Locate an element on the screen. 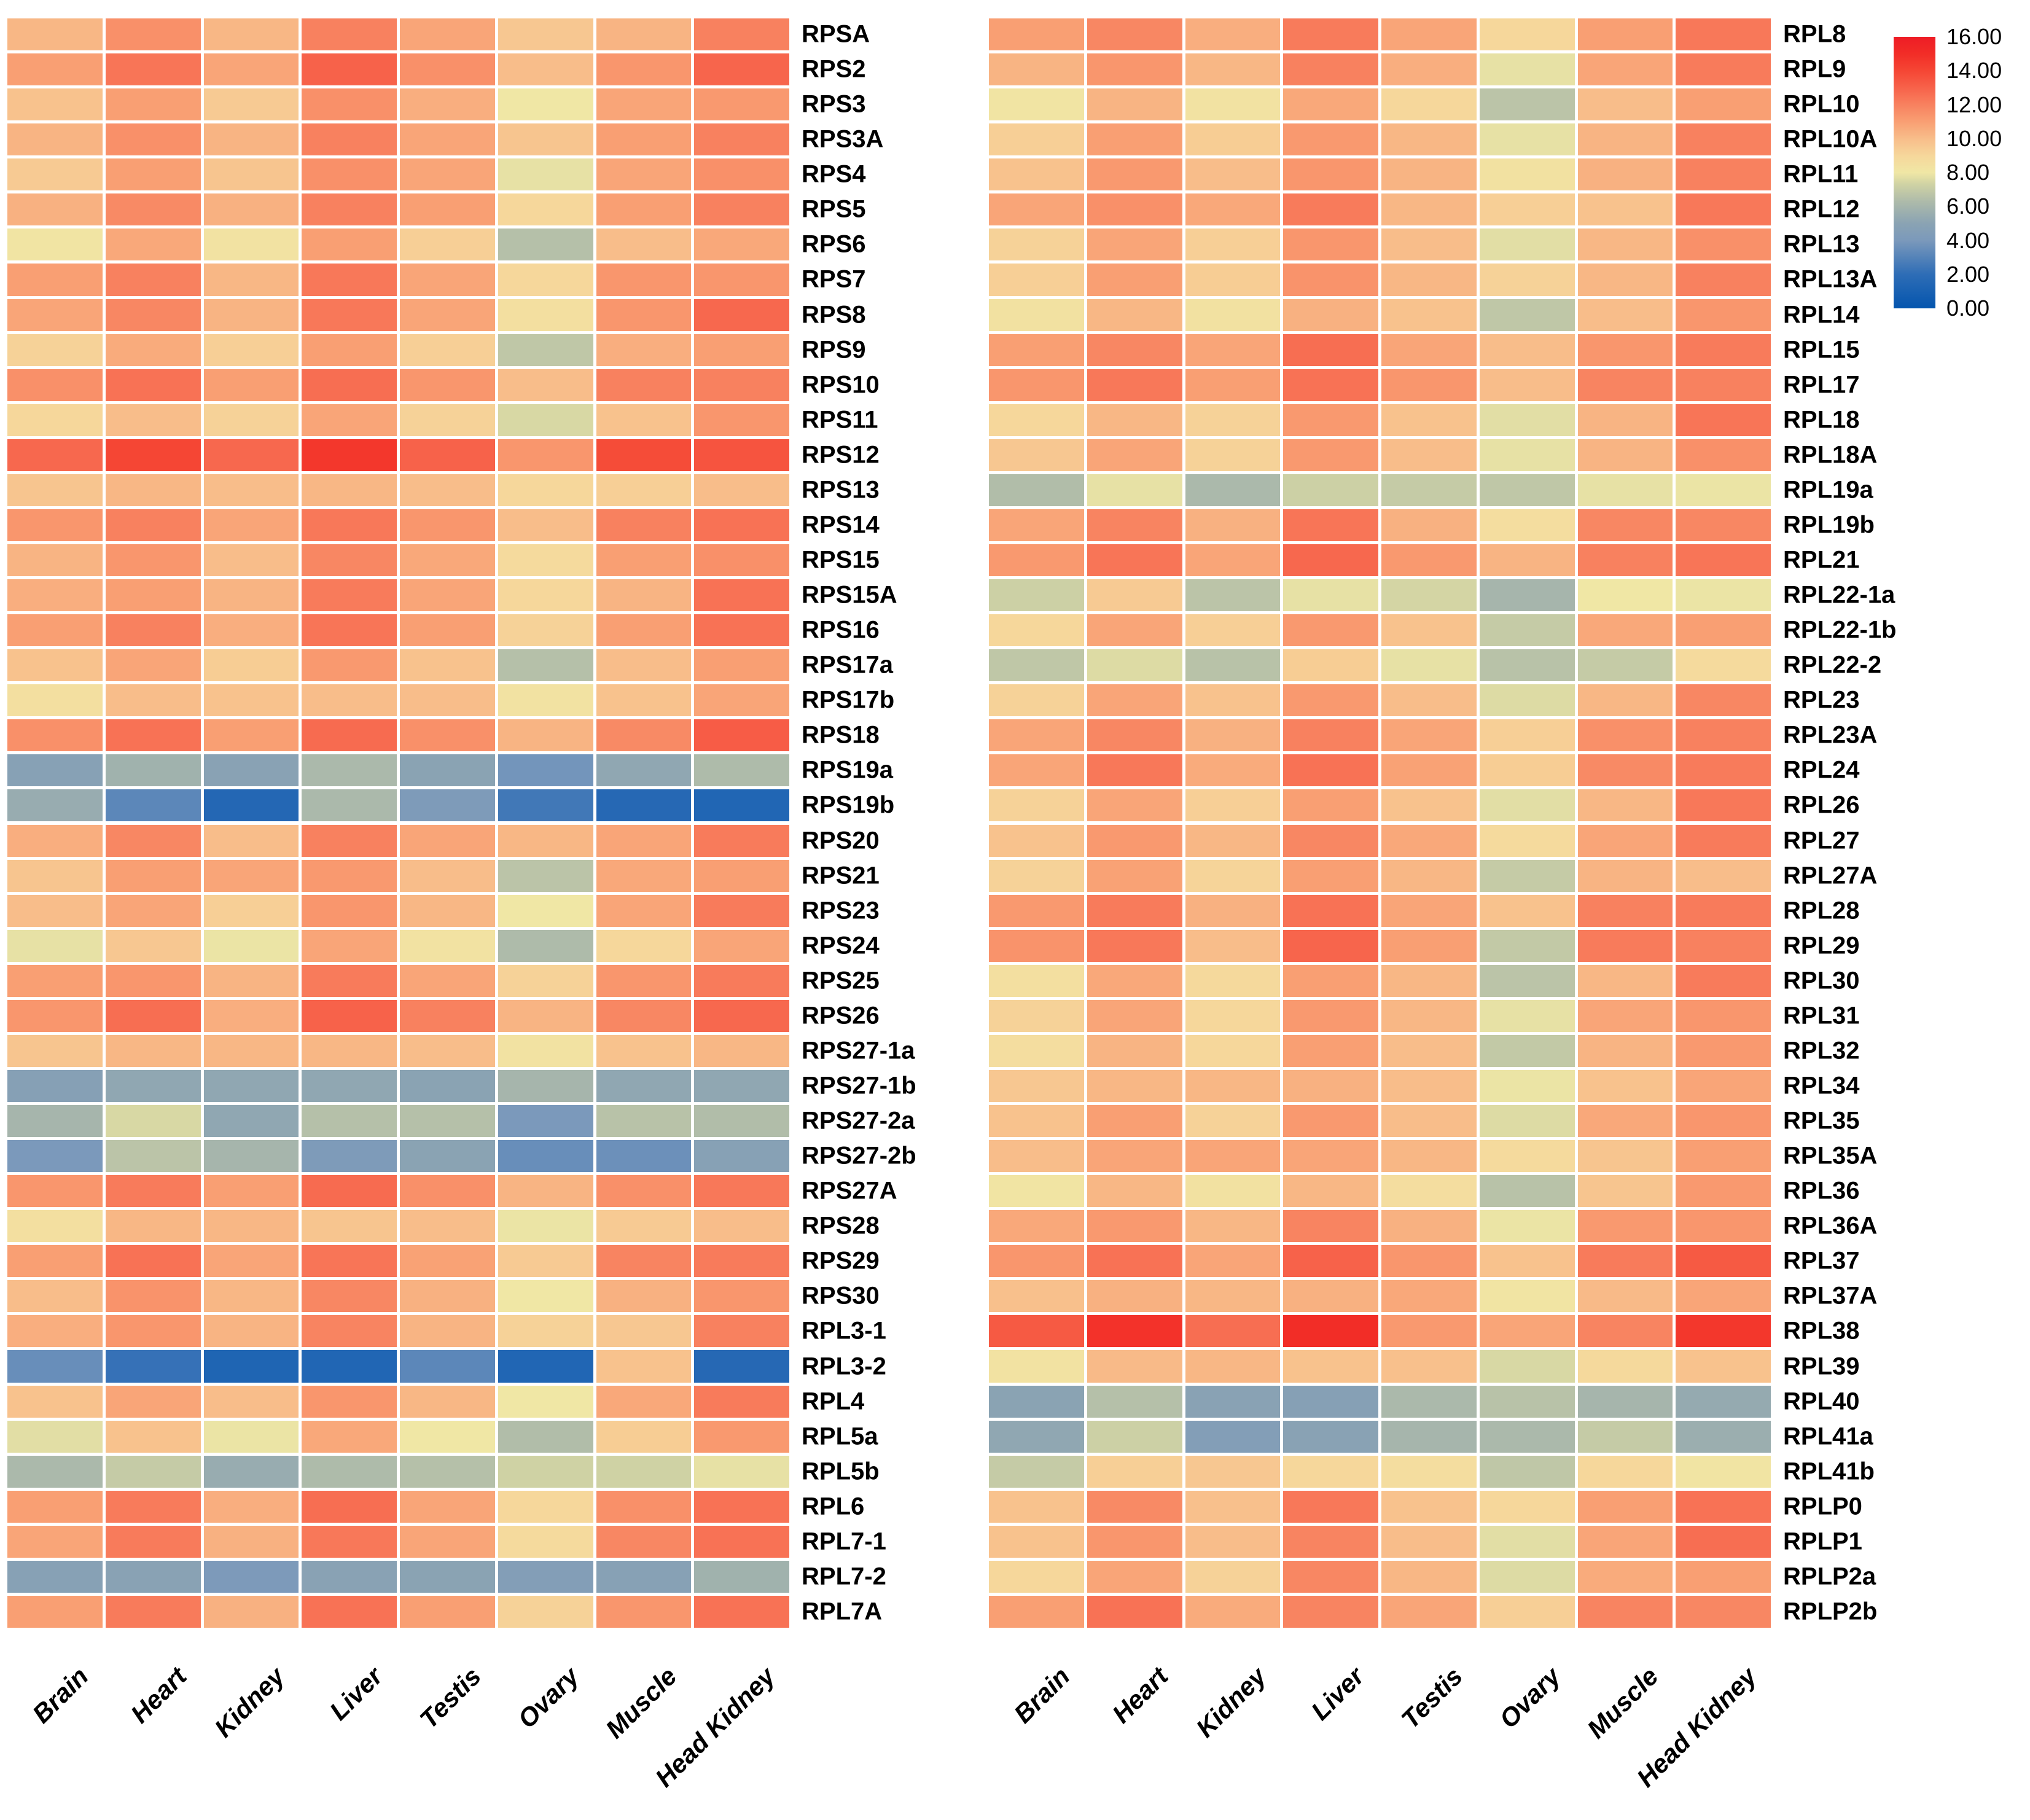 Image resolution: width=2030 pixels, height=1820 pixels. gene-row-label: RPL15 is located at coordinates (1822, 350).